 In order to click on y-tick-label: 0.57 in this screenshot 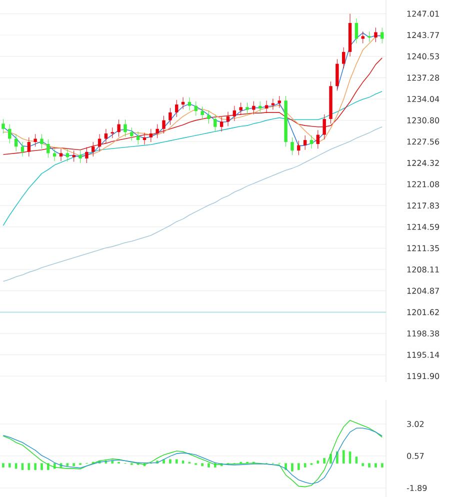, I will do `click(415, 455)`.